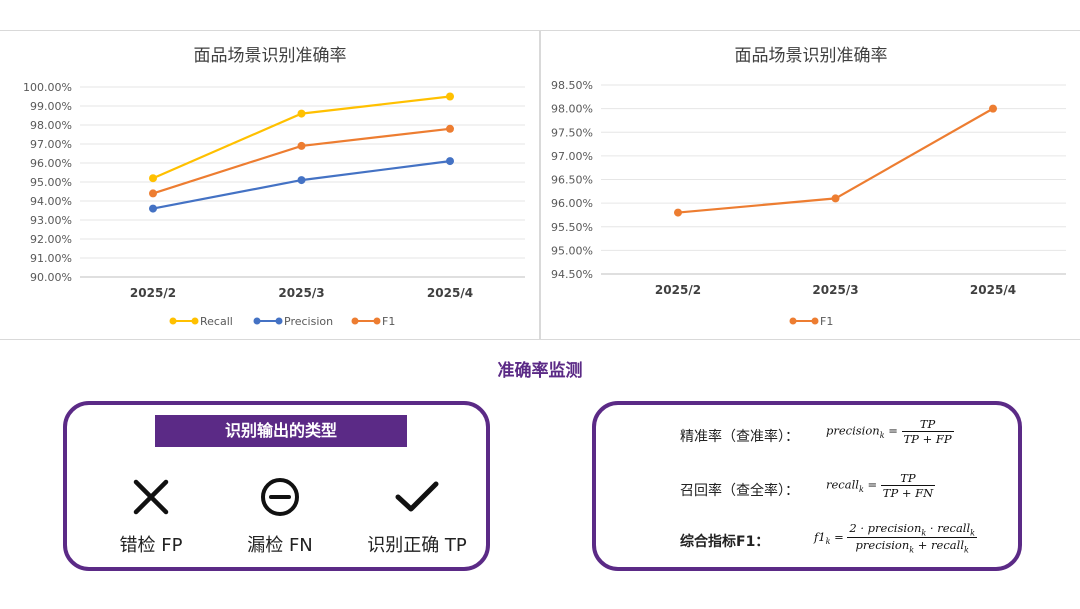  Describe the element at coordinates (450, 293) in the screenshot. I see `left-chart-xtick-label: 2025/4` at that location.